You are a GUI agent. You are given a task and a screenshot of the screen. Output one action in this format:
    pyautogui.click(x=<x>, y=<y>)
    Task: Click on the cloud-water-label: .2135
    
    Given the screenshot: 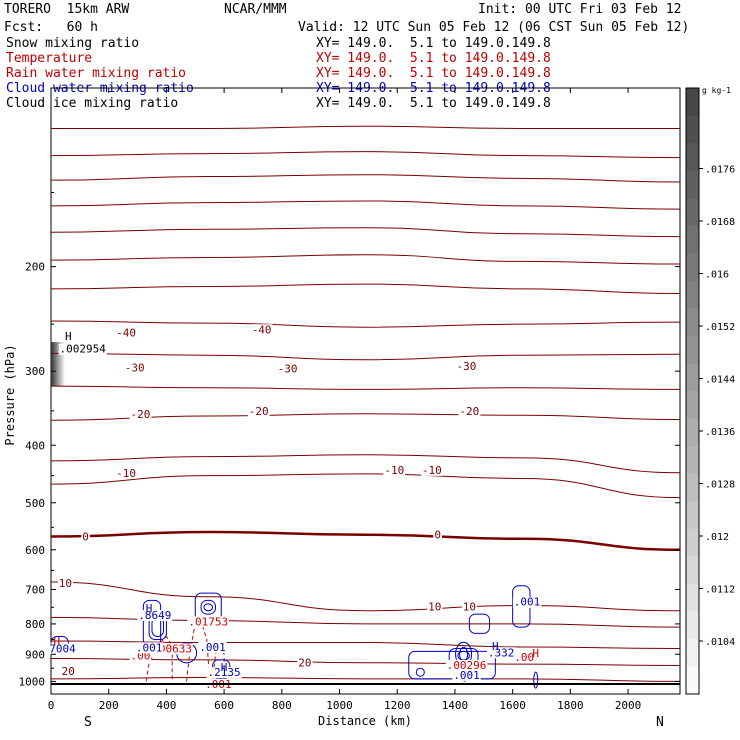 What is the action you would take?
    pyautogui.click(x=224, y=672)
    